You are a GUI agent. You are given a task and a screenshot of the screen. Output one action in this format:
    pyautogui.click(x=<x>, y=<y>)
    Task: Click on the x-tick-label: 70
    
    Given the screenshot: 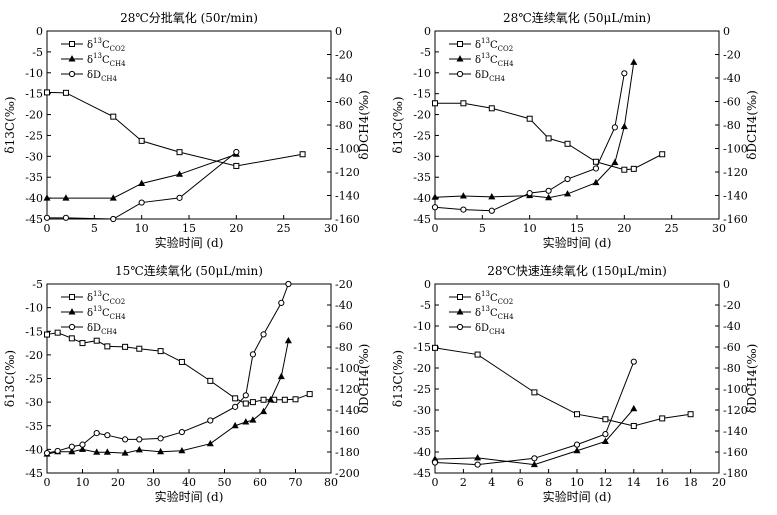 What is the action you would take?
    pyautogui.click(x=296, y=482)
    